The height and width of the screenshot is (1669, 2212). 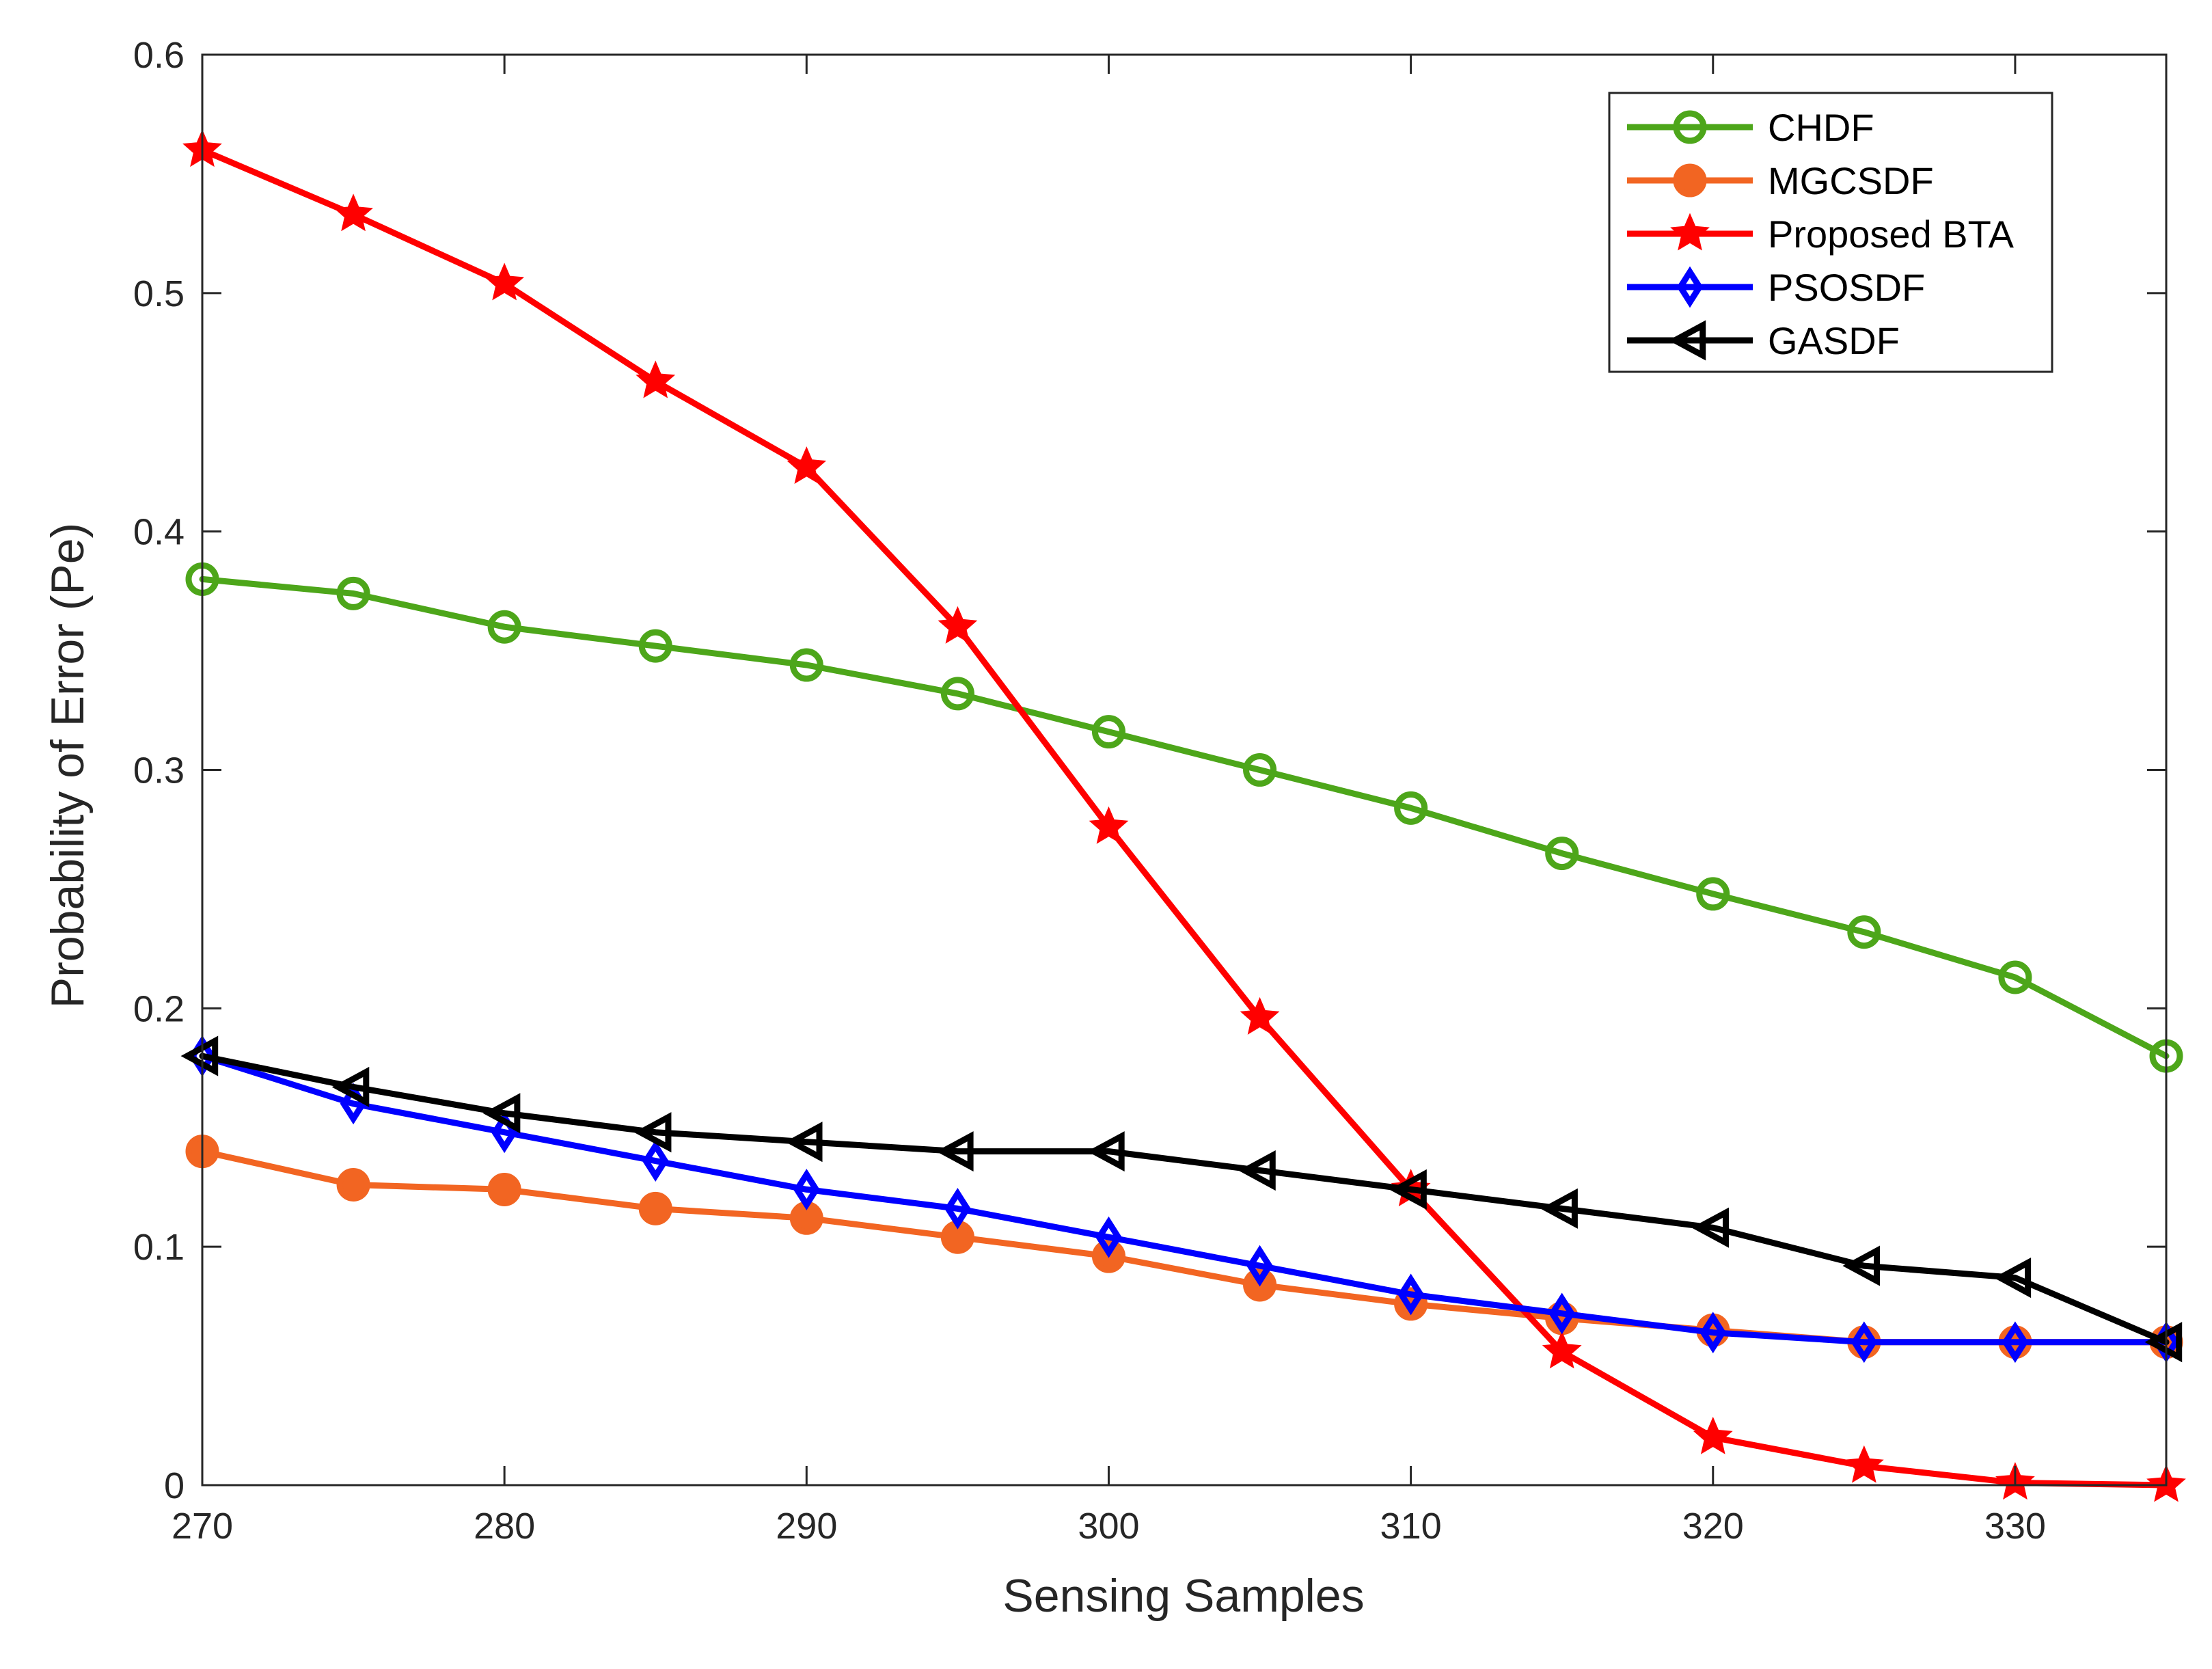 I want to click on x-tick-label-270: 270, so click(x=203, y=1526).